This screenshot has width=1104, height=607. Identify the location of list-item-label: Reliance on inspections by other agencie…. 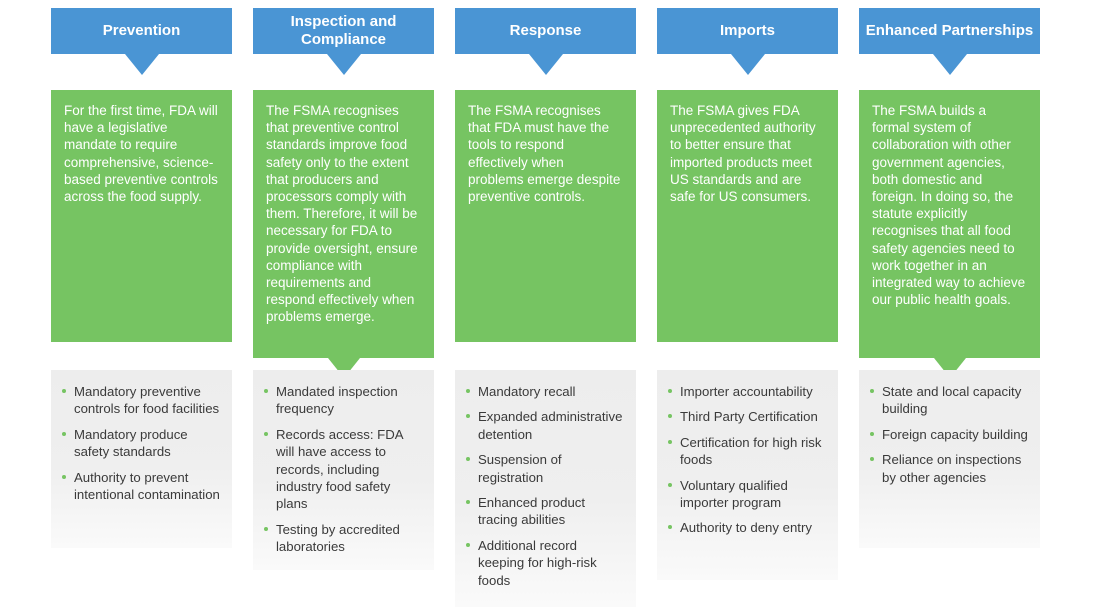
(952, 468).